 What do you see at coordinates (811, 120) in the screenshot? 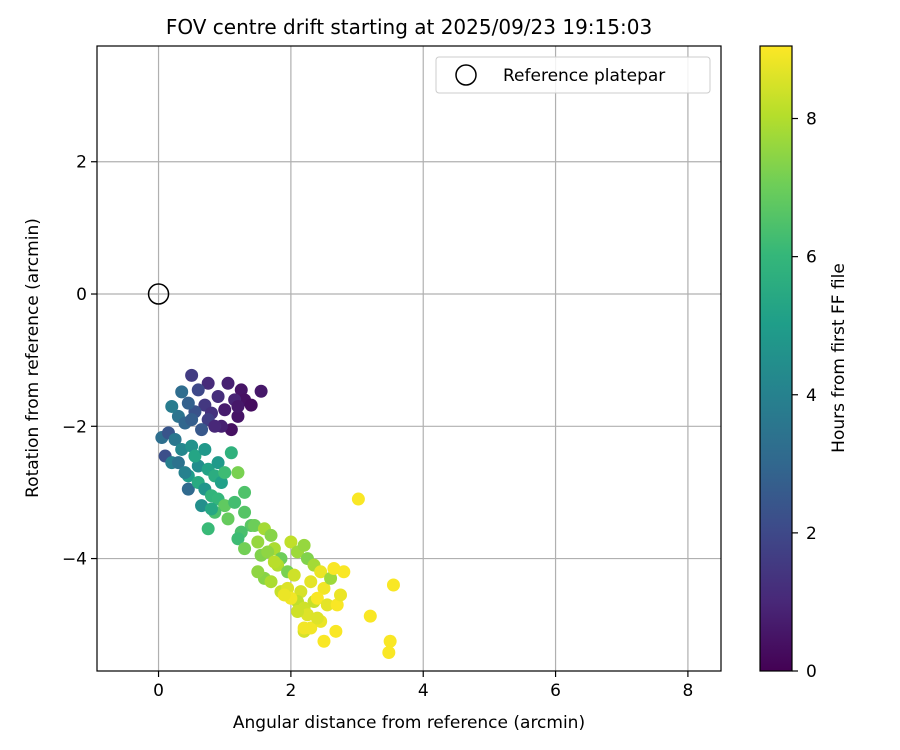
I see `colorbar-tick-label: 8` at bounding box center [811, 120].